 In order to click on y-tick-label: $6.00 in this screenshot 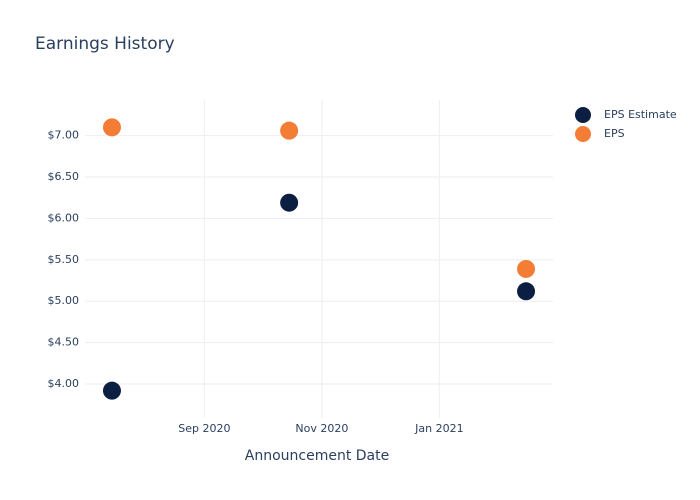, I will do `click(64, 217)`.